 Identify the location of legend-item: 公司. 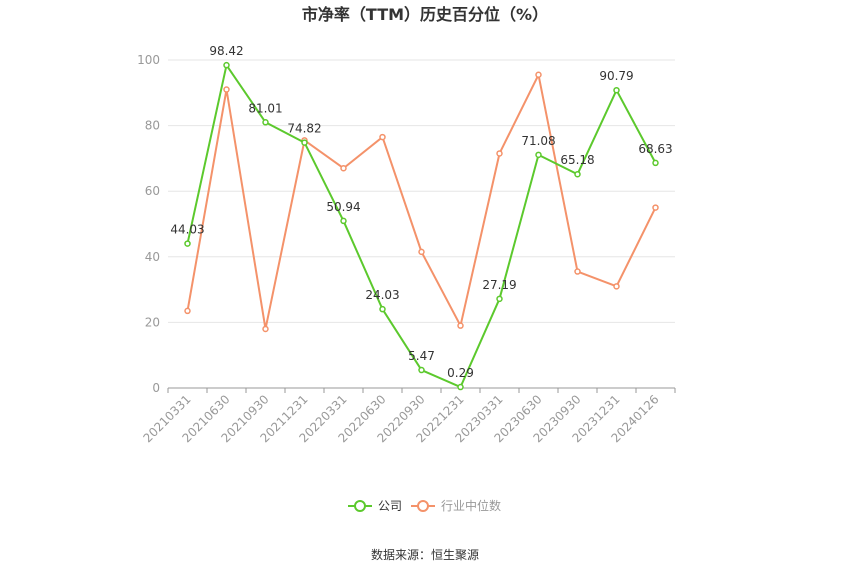
(375, 506).